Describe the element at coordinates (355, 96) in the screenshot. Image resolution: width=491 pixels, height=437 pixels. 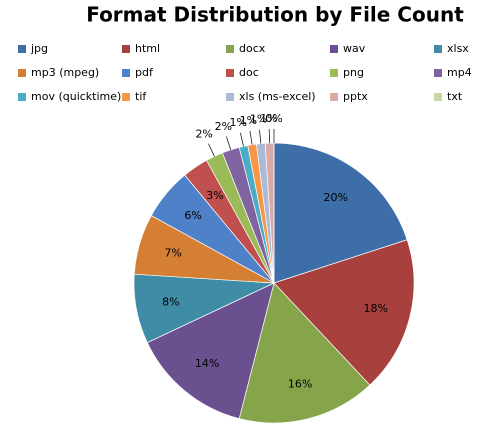
I see `legend-label: pptx` at that location.